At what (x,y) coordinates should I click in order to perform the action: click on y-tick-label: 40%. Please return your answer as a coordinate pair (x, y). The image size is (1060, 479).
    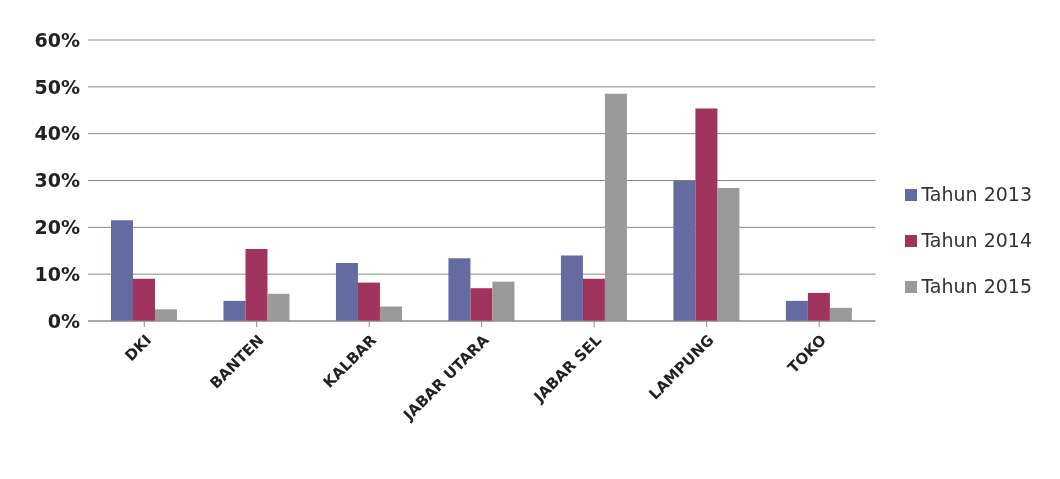
    Looking at the image, I should click on (57, 133).